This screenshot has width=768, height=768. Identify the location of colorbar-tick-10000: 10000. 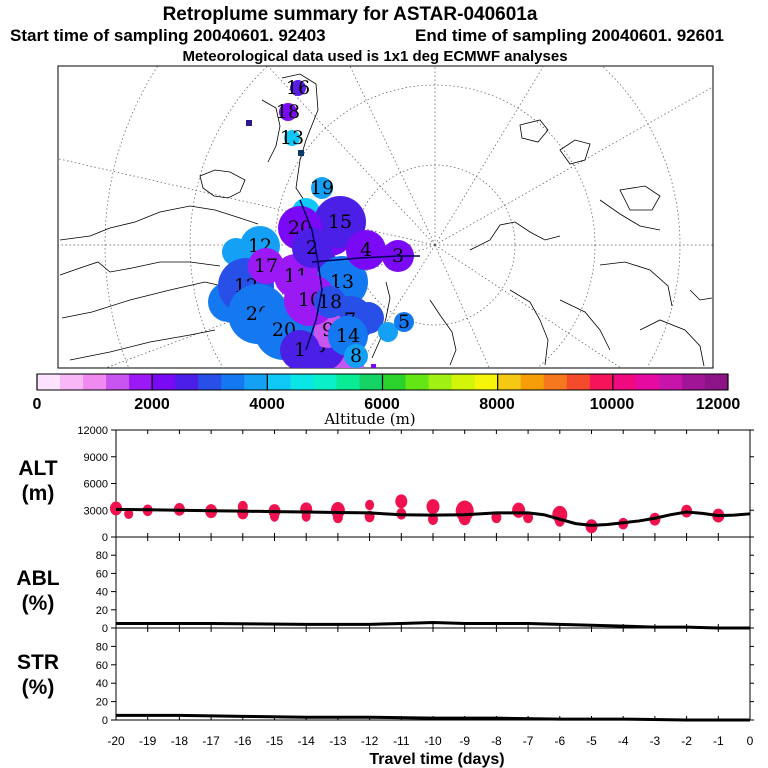
(612, 404).